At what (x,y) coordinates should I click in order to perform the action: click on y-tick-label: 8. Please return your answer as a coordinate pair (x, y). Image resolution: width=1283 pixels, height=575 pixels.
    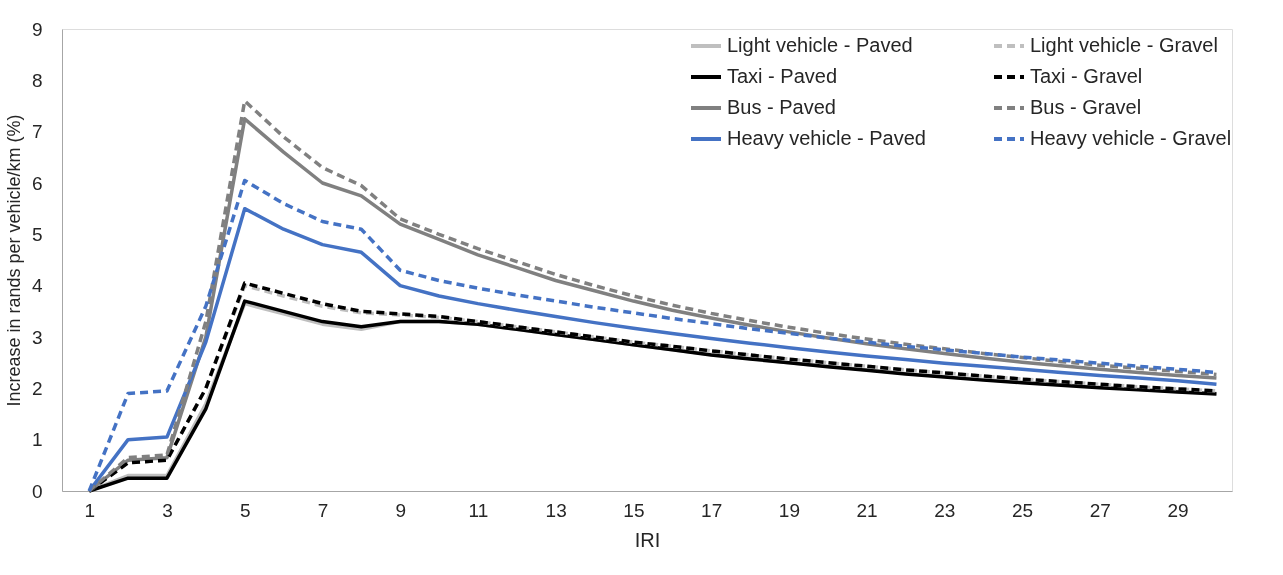
    Looking at the image, I should click on (37, 80).